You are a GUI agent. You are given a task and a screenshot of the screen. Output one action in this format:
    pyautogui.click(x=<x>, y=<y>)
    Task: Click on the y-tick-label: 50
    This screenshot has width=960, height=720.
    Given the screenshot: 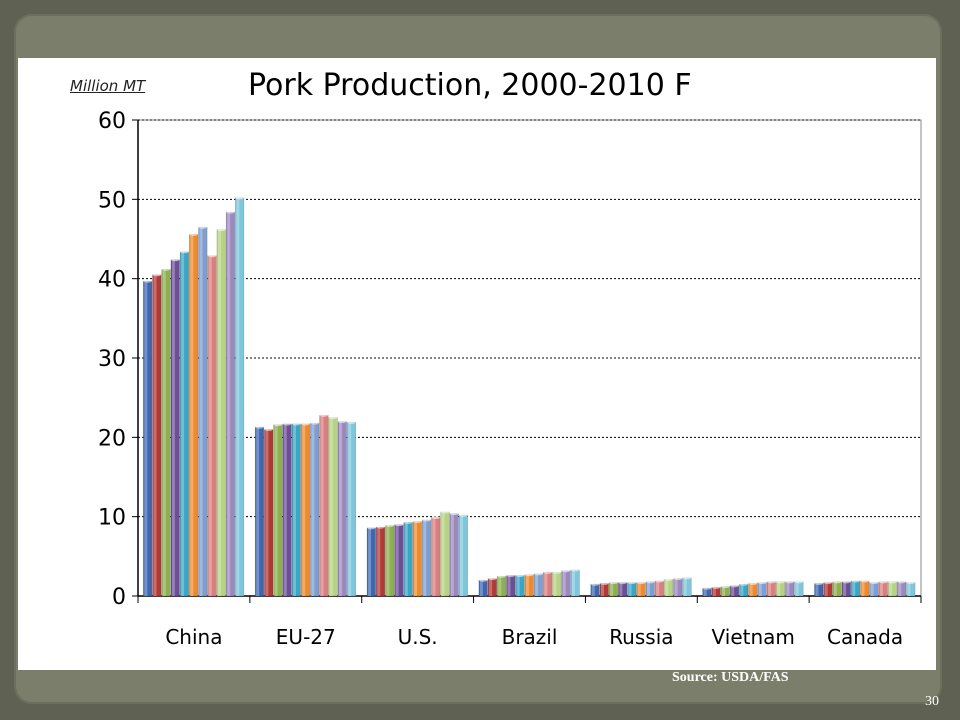 What is the action you would take?
    pyautogui.click(x=112, y=200)
    